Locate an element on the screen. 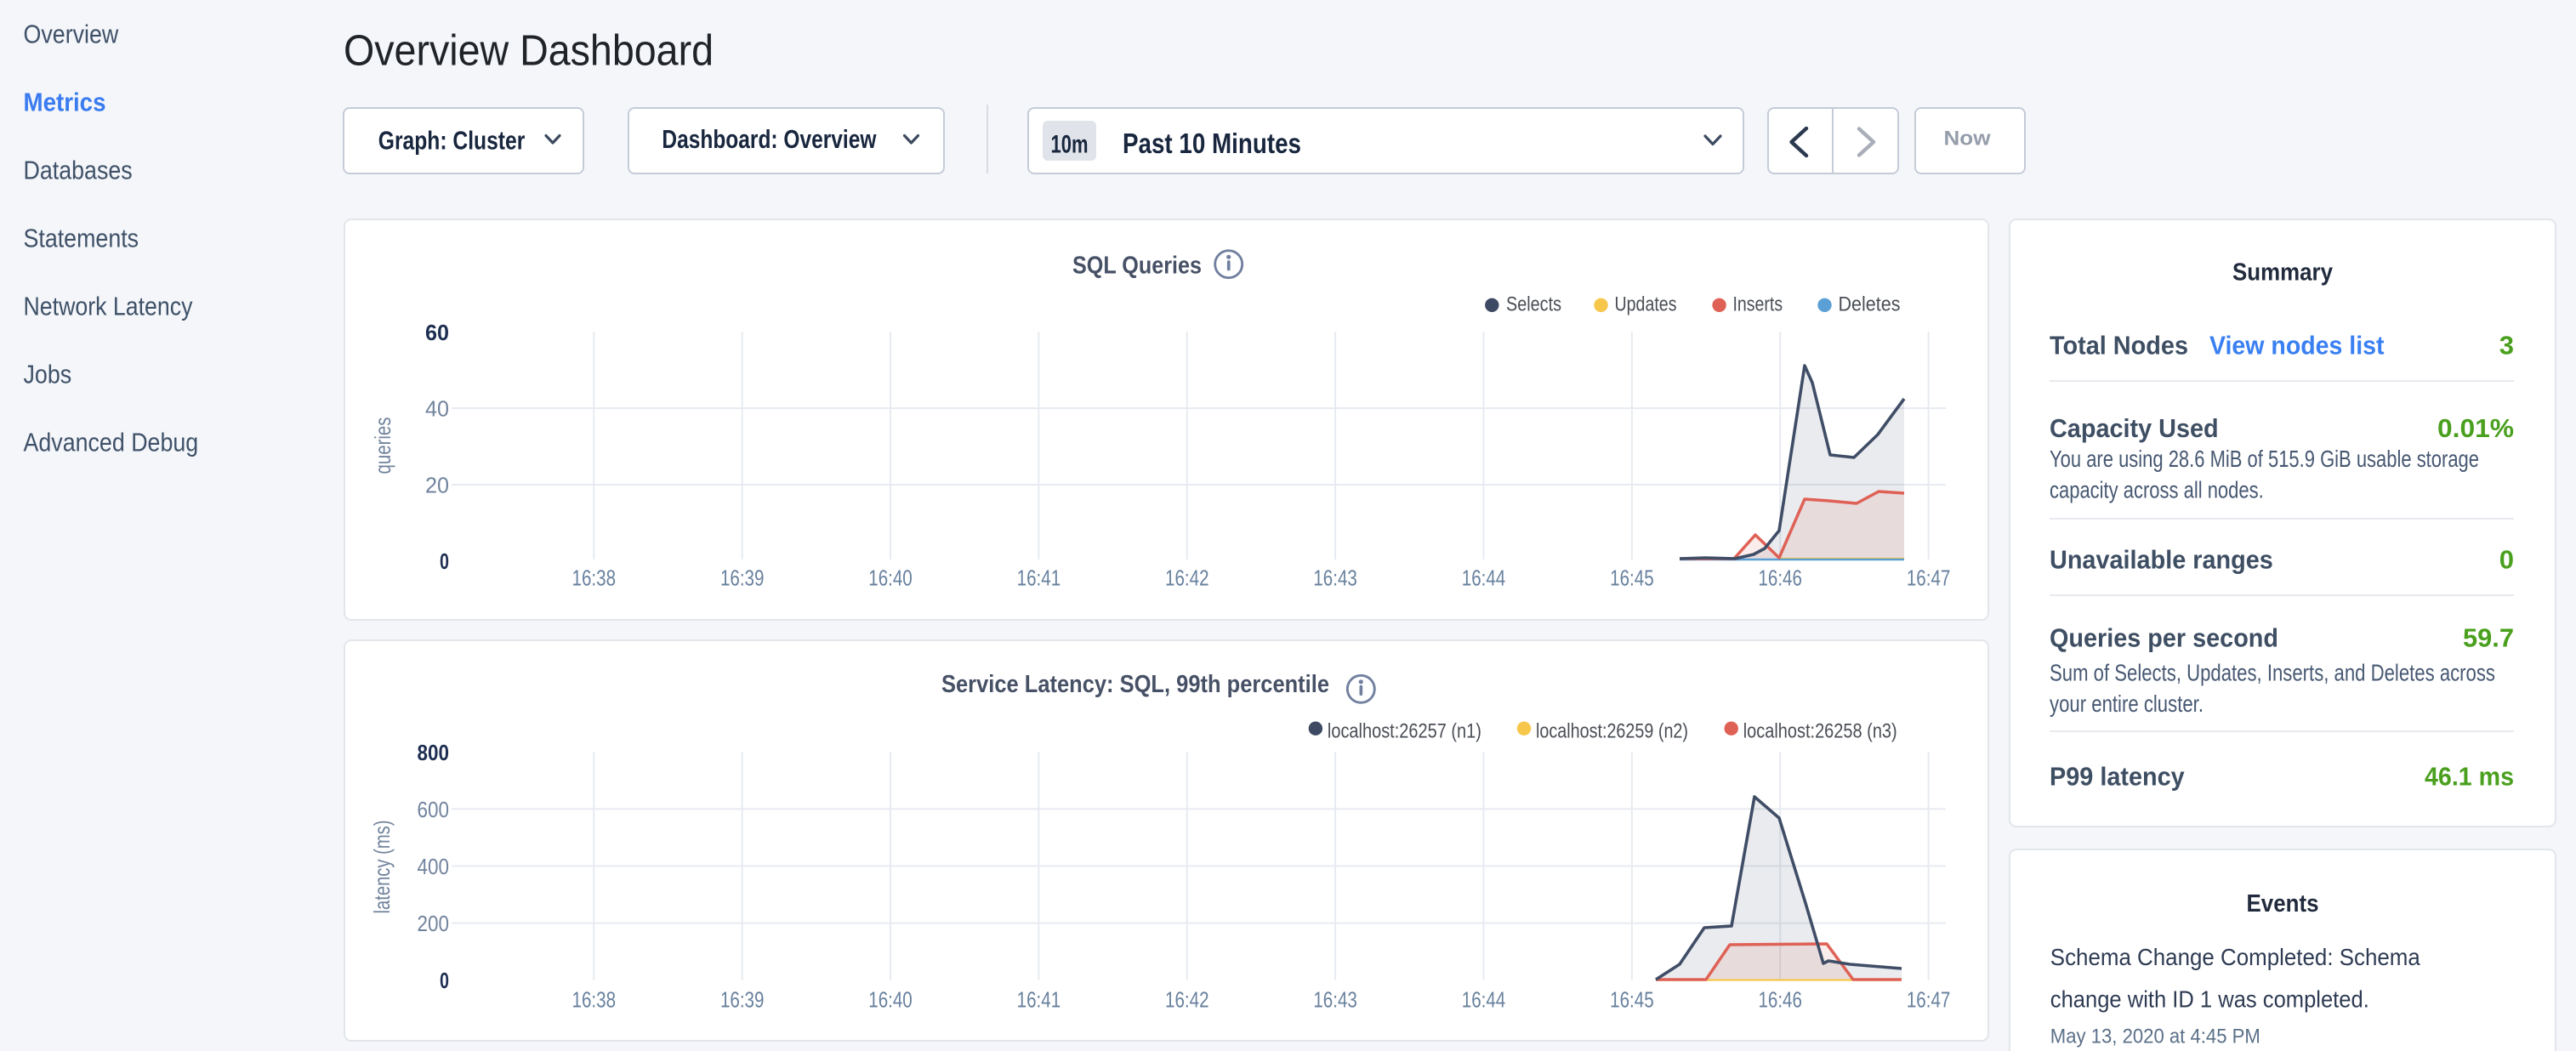  svg-text: 10m is located at coordinates (1070, 145).